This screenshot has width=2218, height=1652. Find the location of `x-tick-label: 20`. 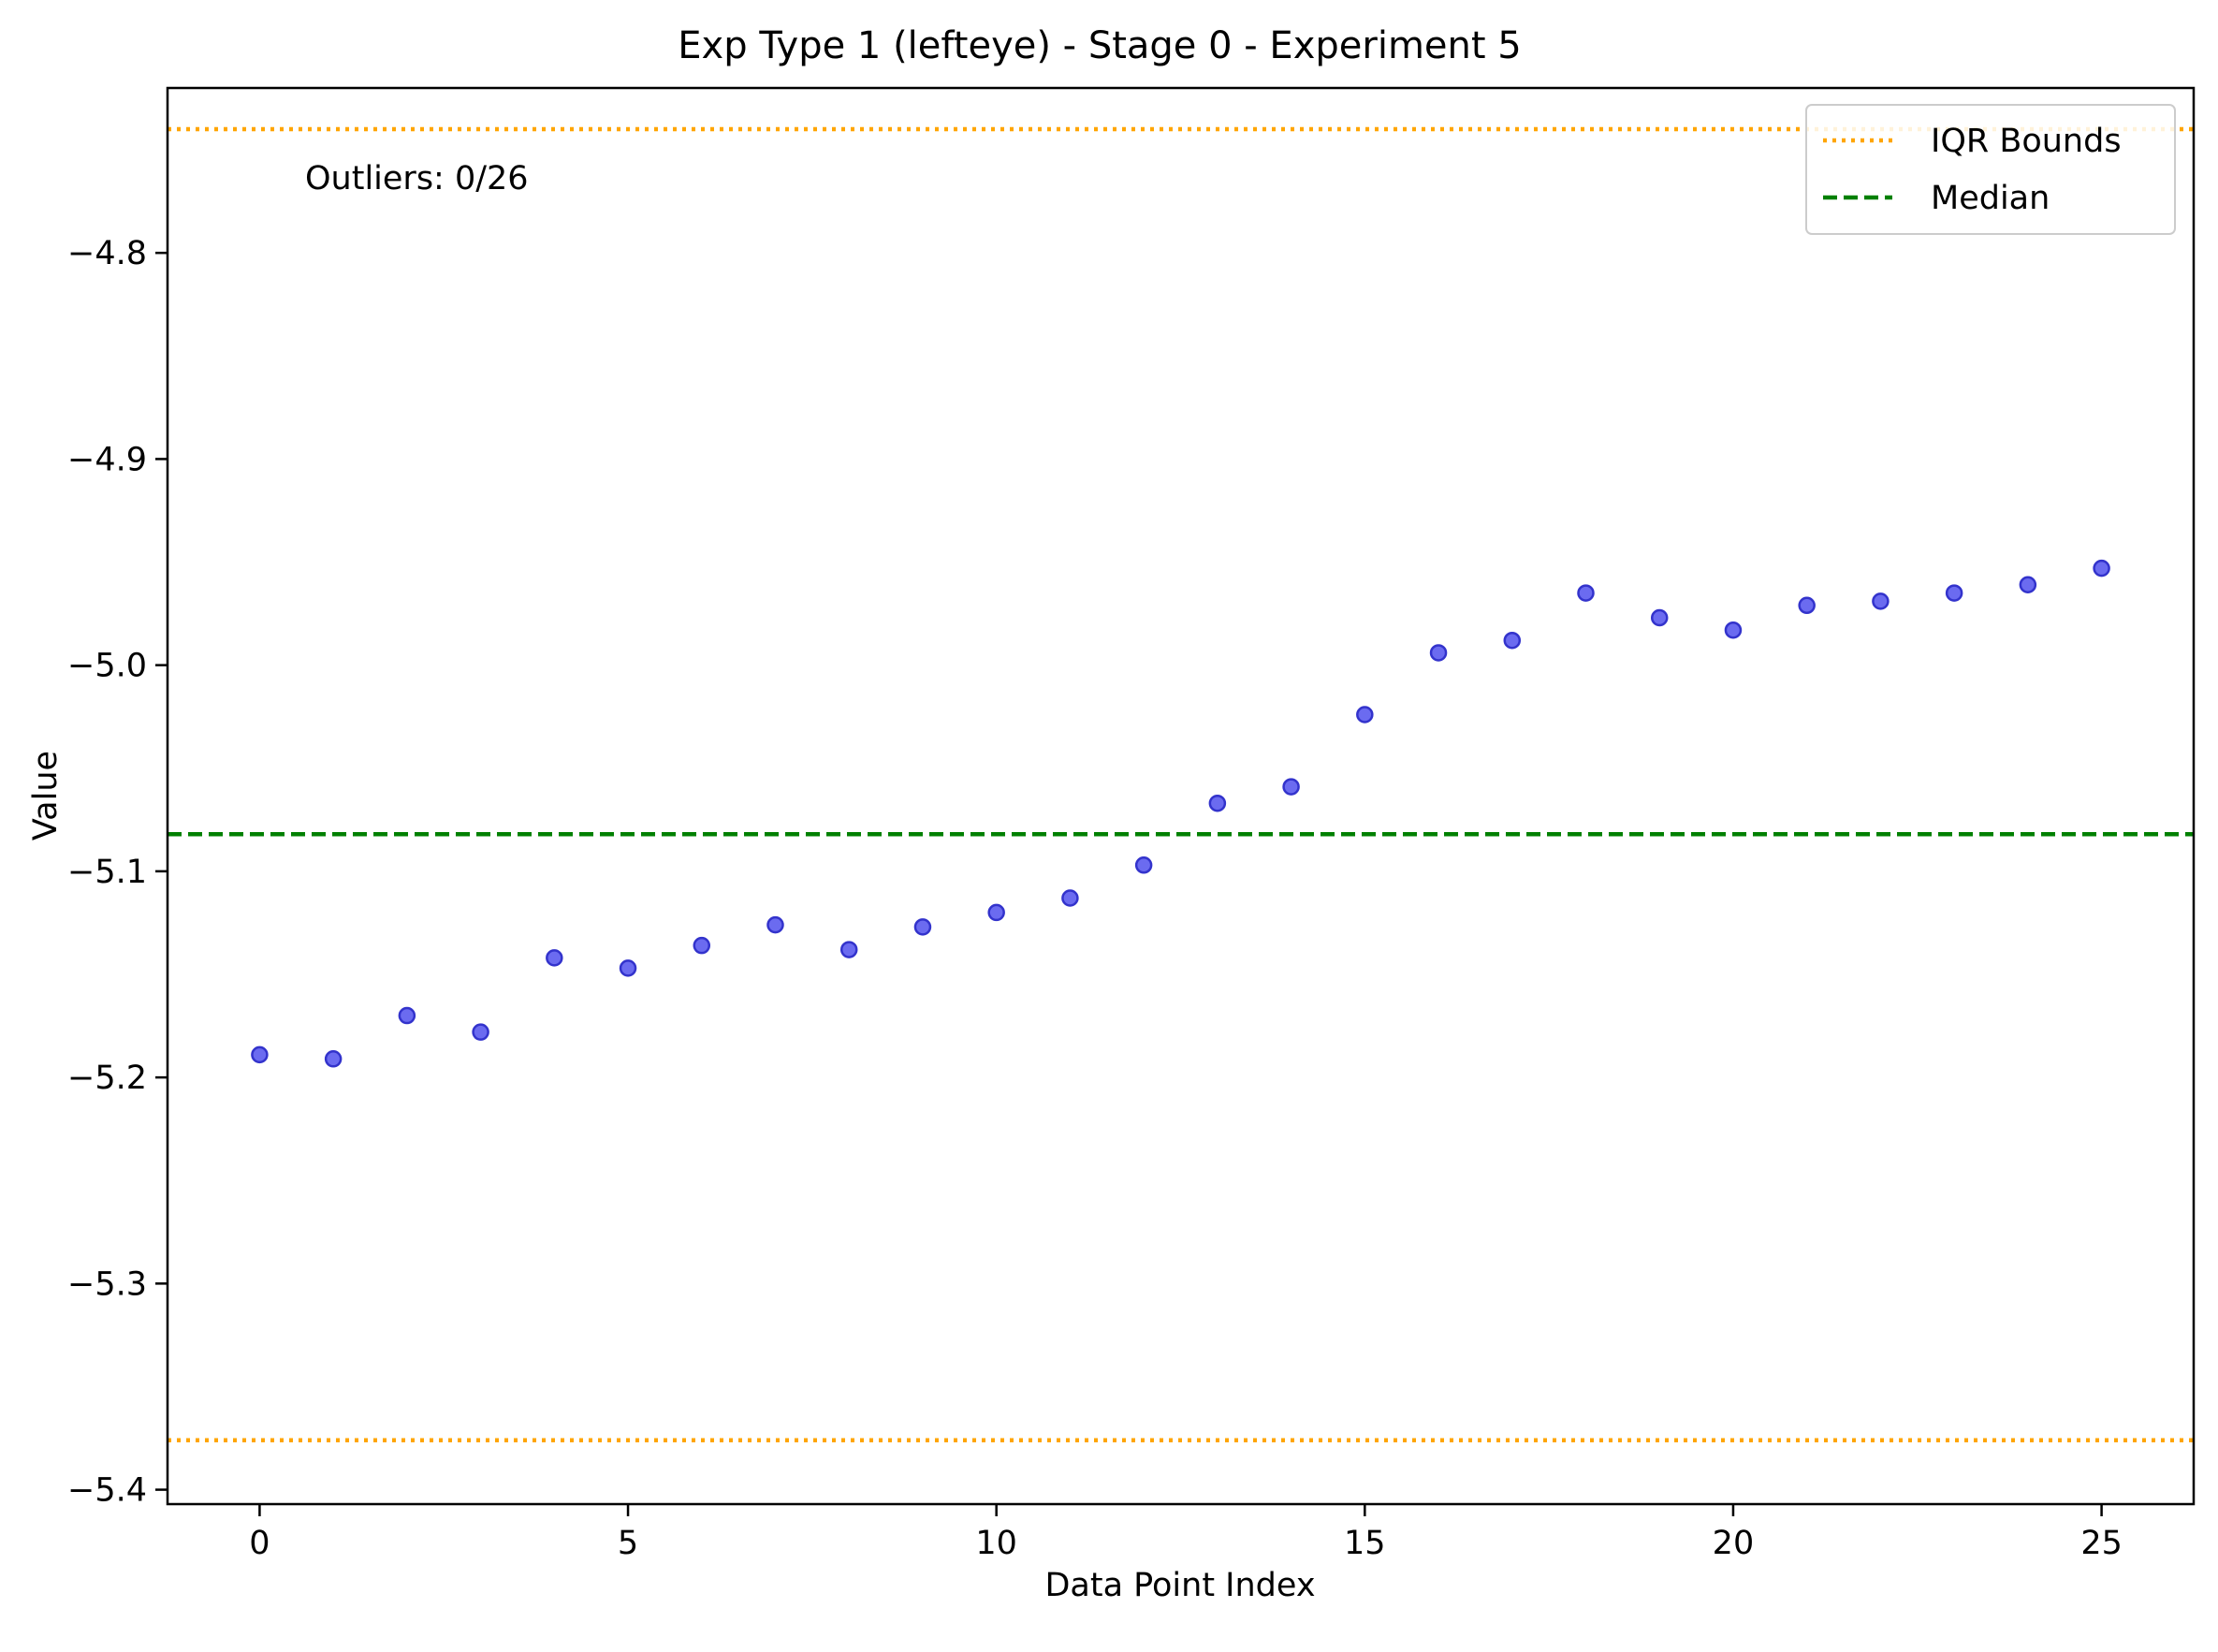

x-tick-label: 20 is located at coordinates (1734, 1544).